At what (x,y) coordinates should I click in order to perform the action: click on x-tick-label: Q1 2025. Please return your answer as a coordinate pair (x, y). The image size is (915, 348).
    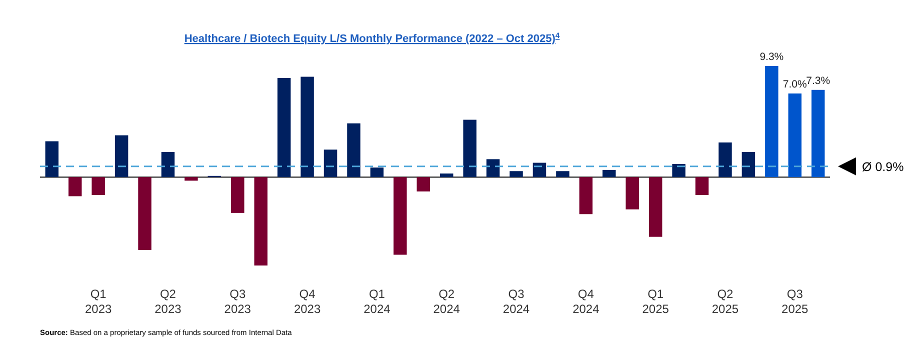
    Looking at the image, I should click on (656, 301).